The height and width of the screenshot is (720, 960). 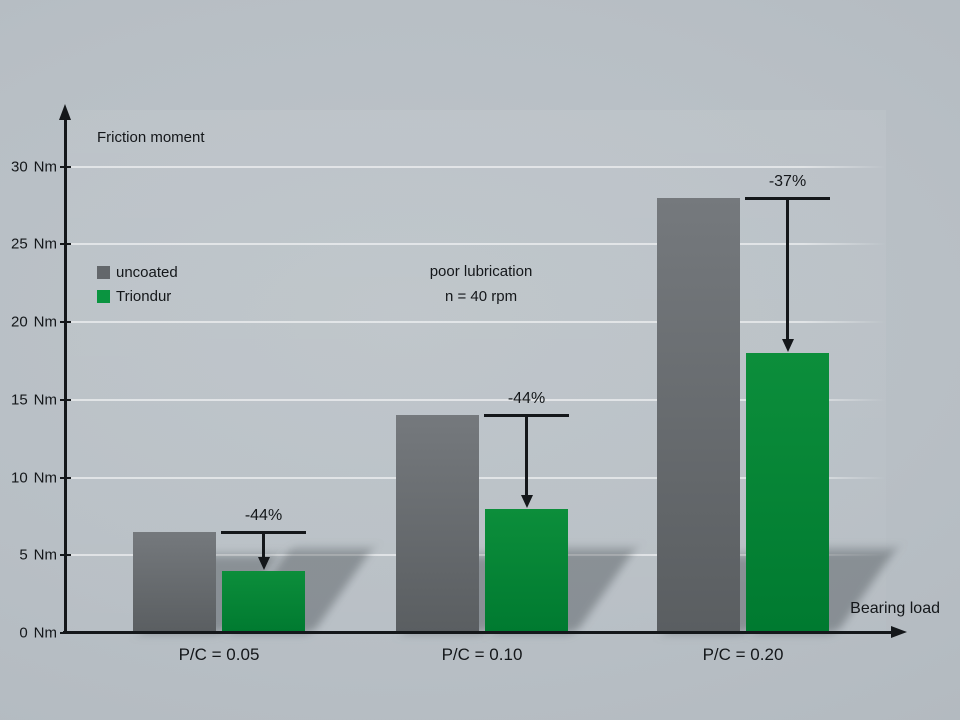 I want to click on y-tick-label-20: 20 Nm, so click(x=28, y=322).